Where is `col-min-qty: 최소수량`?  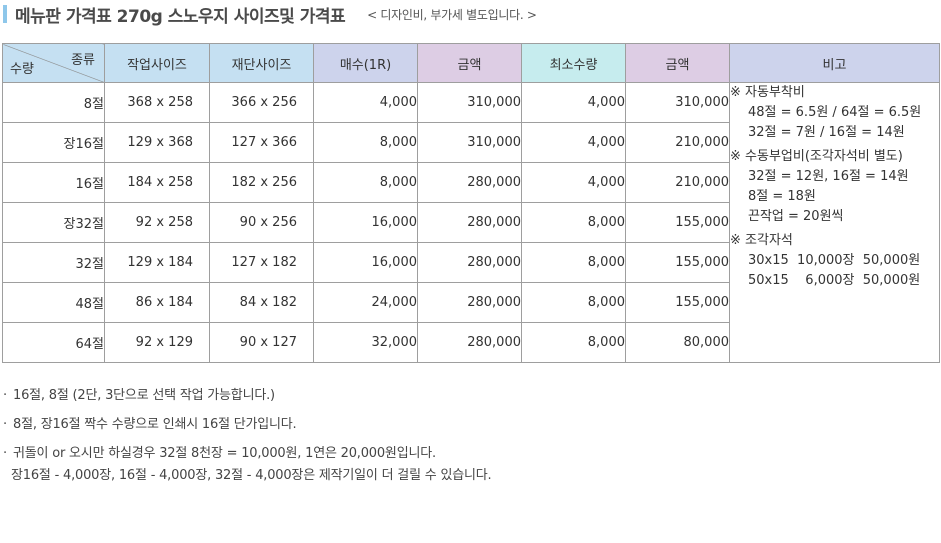
col-min-qty: 최소수량 is located at coordinates (573, 63).